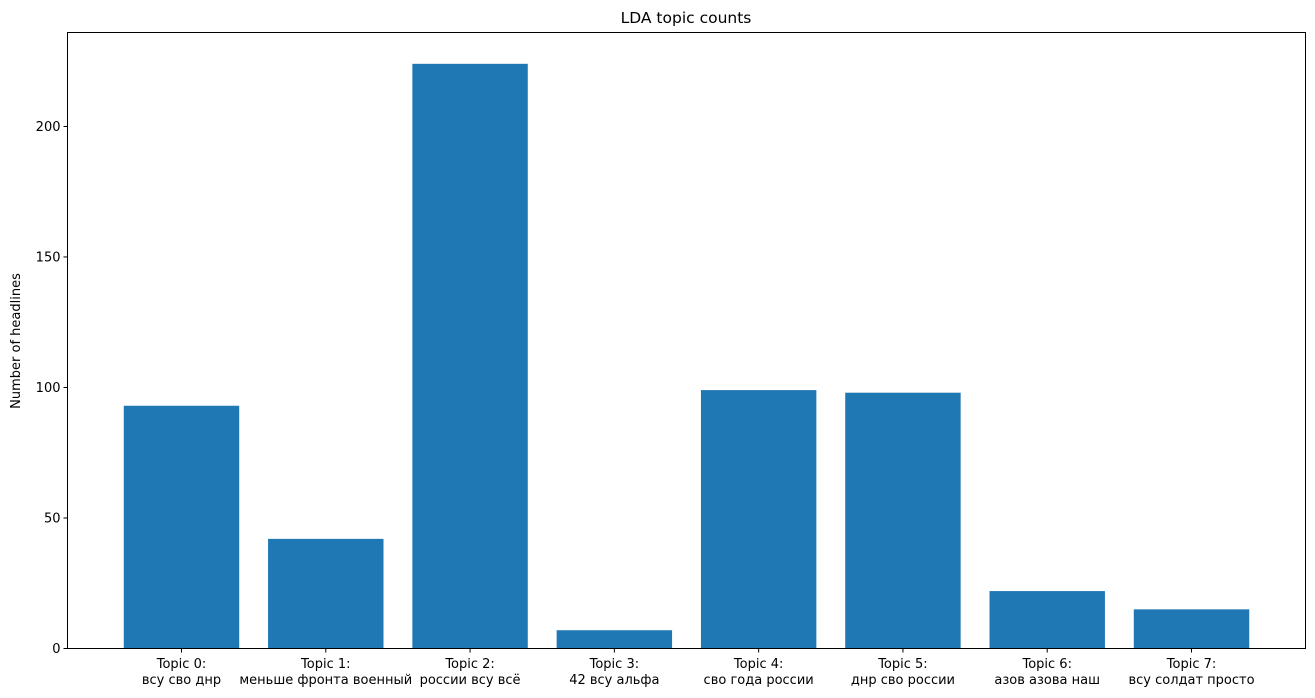 This screenshot has width=1315, height=698. Describe the element at coordinates (16, 341) in the screenshot. I see `y-axis-label: Number of headlines` at that location.